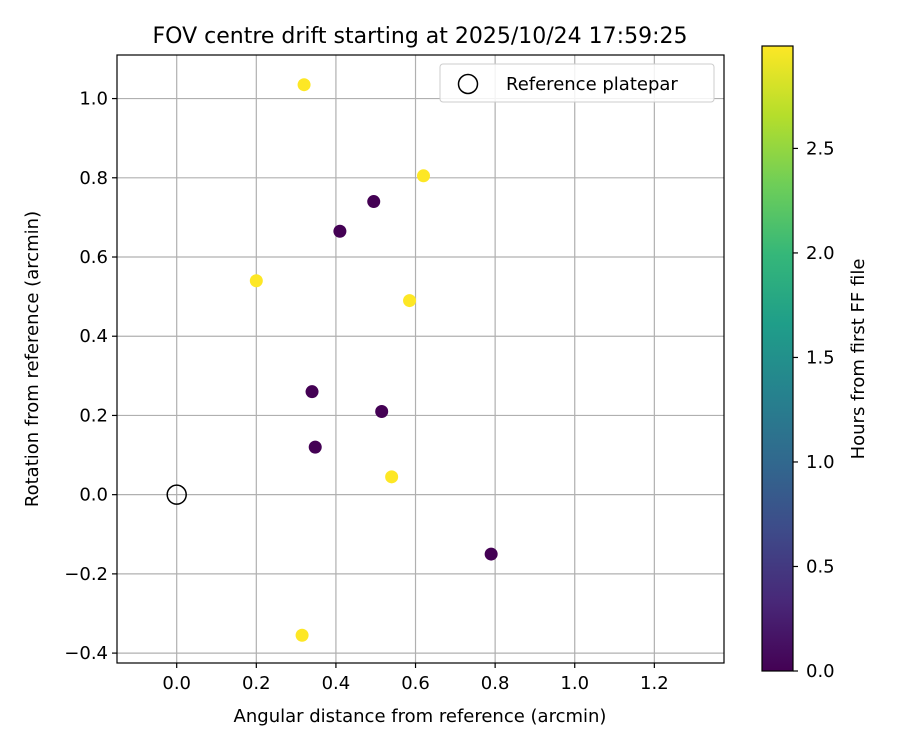 This screenshot has width=900, height=750. I want to click on y-tick-label: 0.8, so click(93, 178).